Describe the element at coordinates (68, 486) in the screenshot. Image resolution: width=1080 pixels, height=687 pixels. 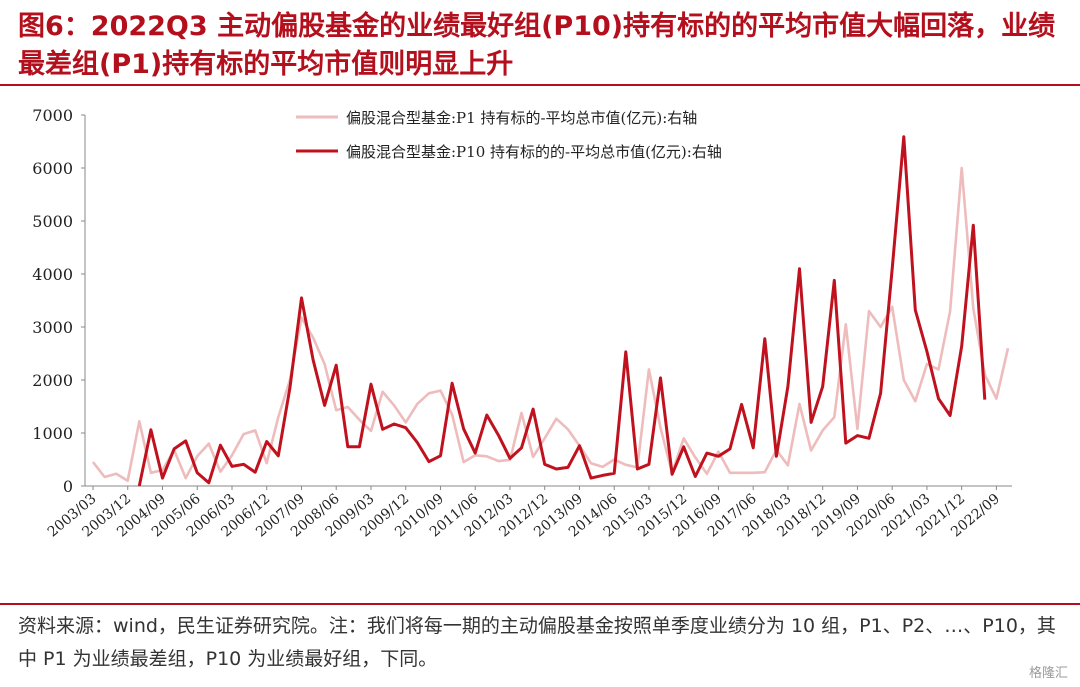
I see `y-tick-label: 0` at that location.